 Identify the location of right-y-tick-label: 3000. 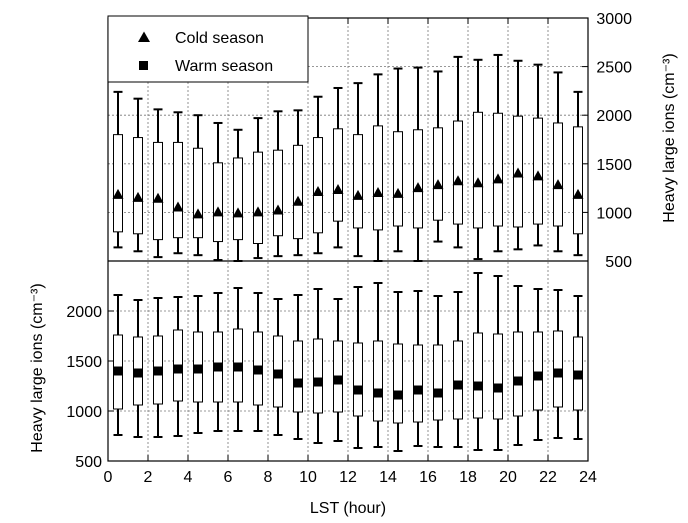
(614, 19).